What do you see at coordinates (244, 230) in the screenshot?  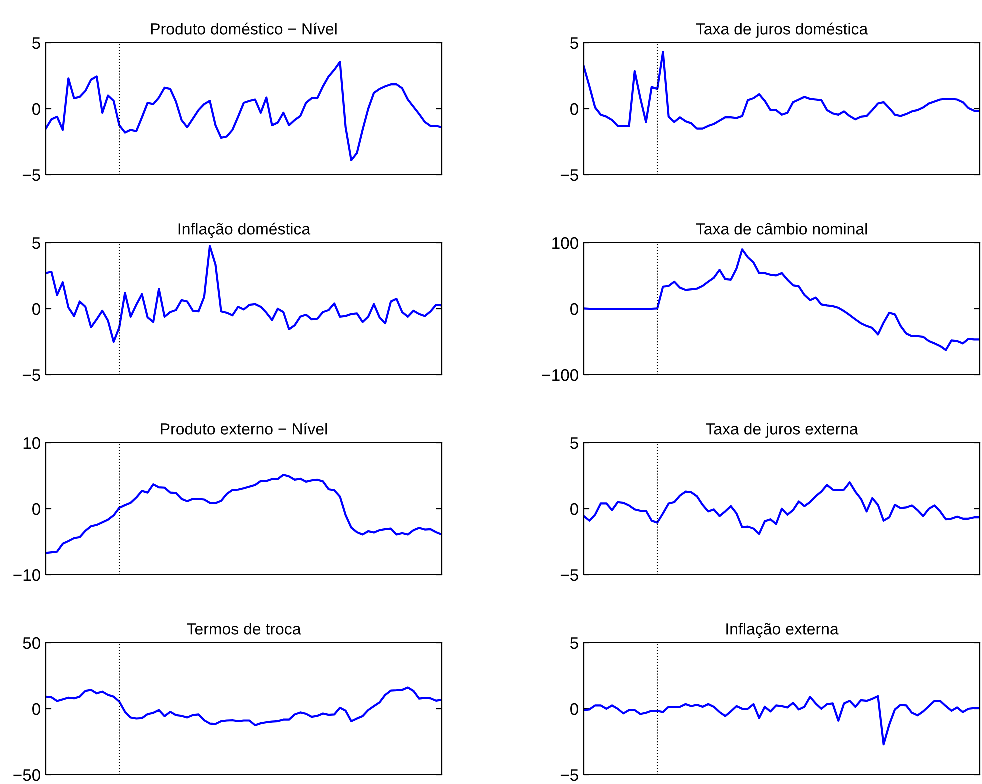 I see `chart-title: Inflação doméstica` at bounding box center [244, 230].